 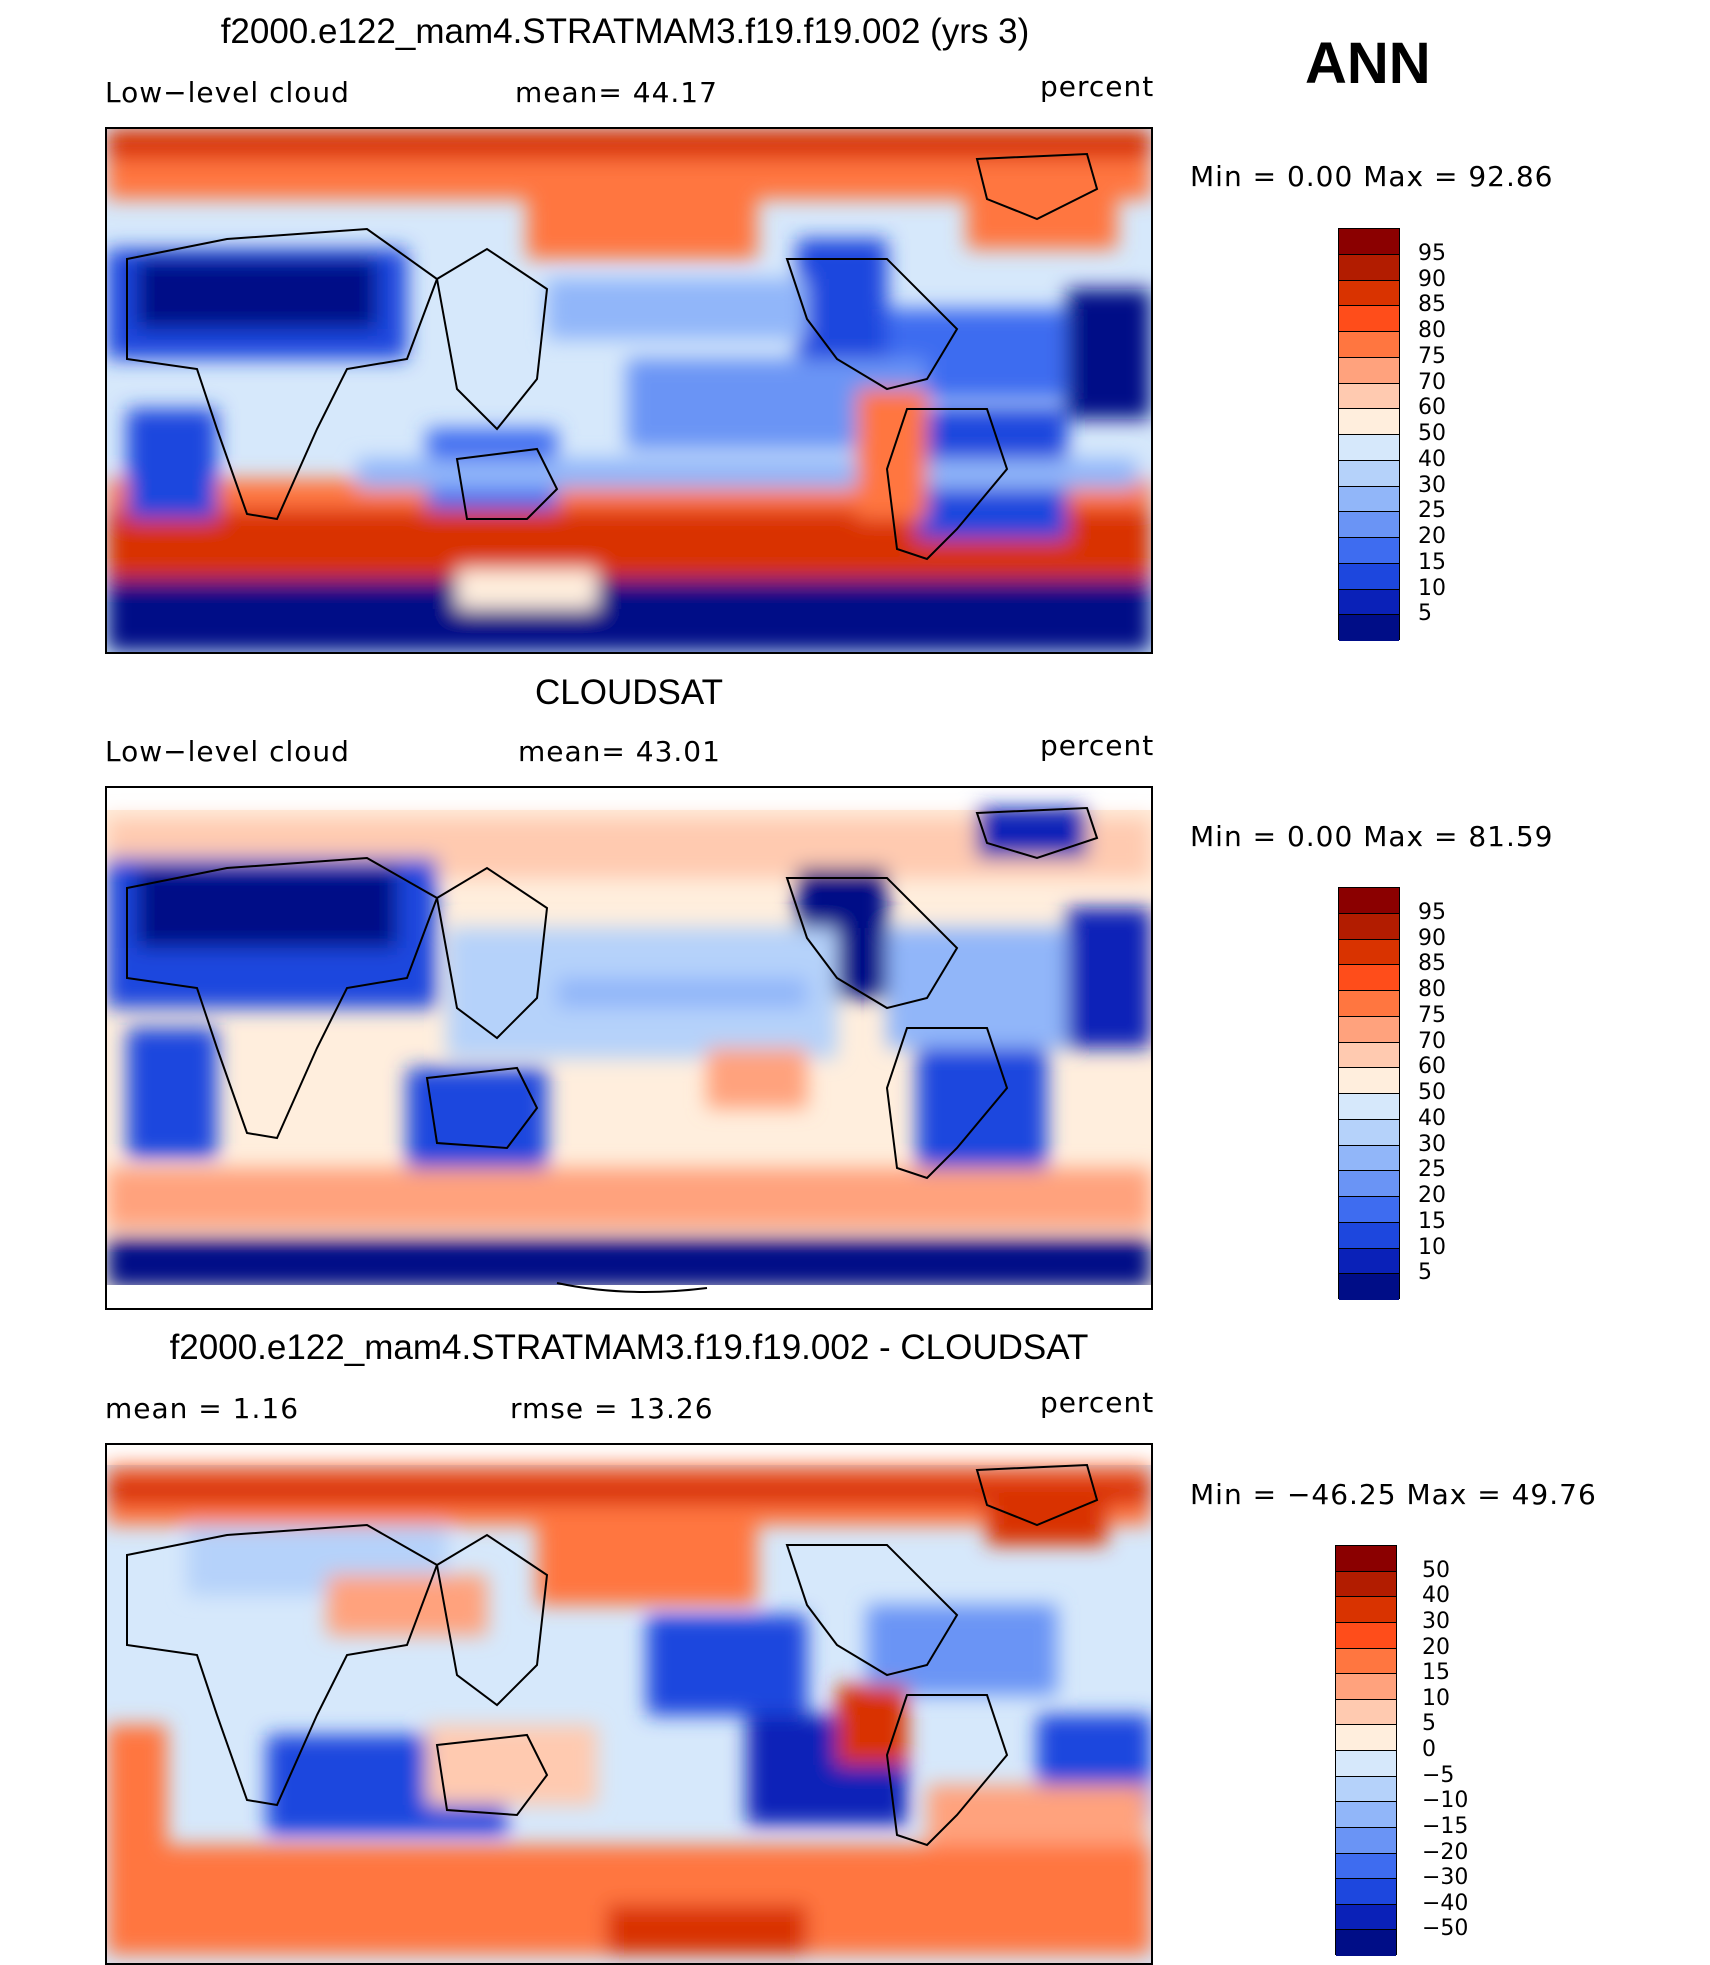 What do you see at coordinates (1429, 1749) in the screenshot?
I see `colorbar-tick-label: 0` at bounding box center [1429, 1749].